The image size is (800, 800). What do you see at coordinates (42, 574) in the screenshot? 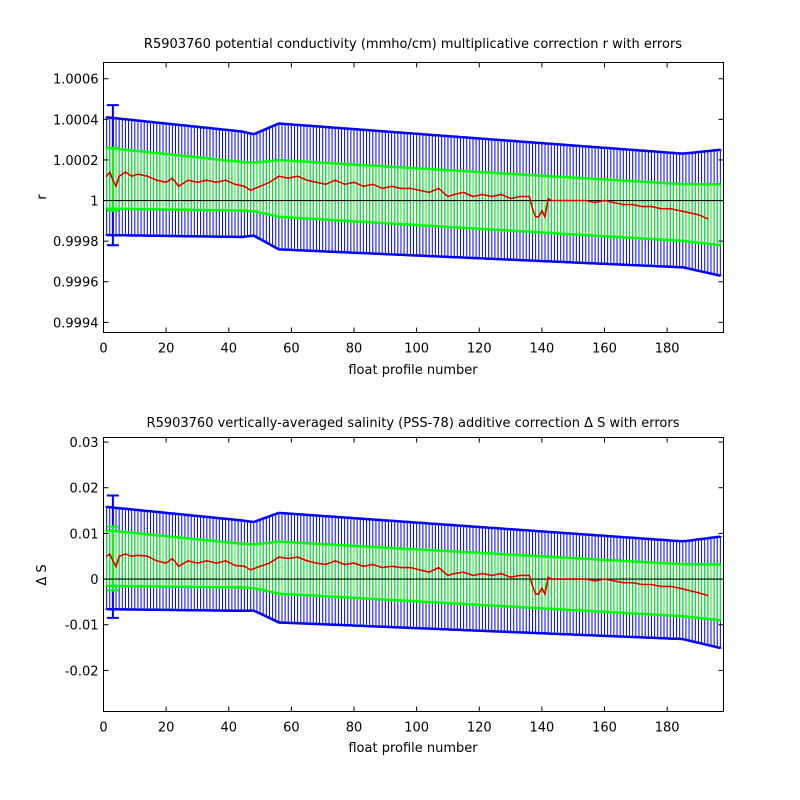
I see `bottom-plot-y-axis-label: Δ S` at bounding box center [42, 574].